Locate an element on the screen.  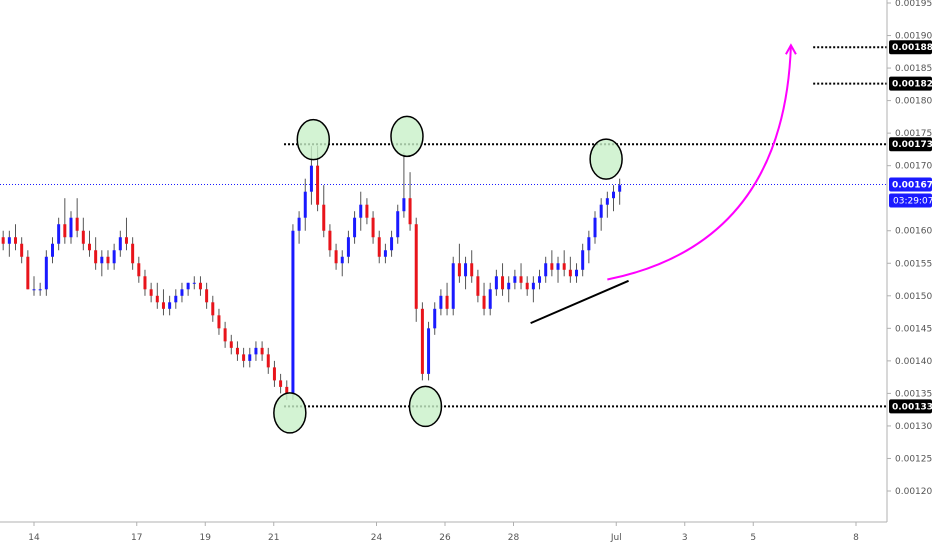
x-tick-label: 24 is located at coordinates (377, 538).